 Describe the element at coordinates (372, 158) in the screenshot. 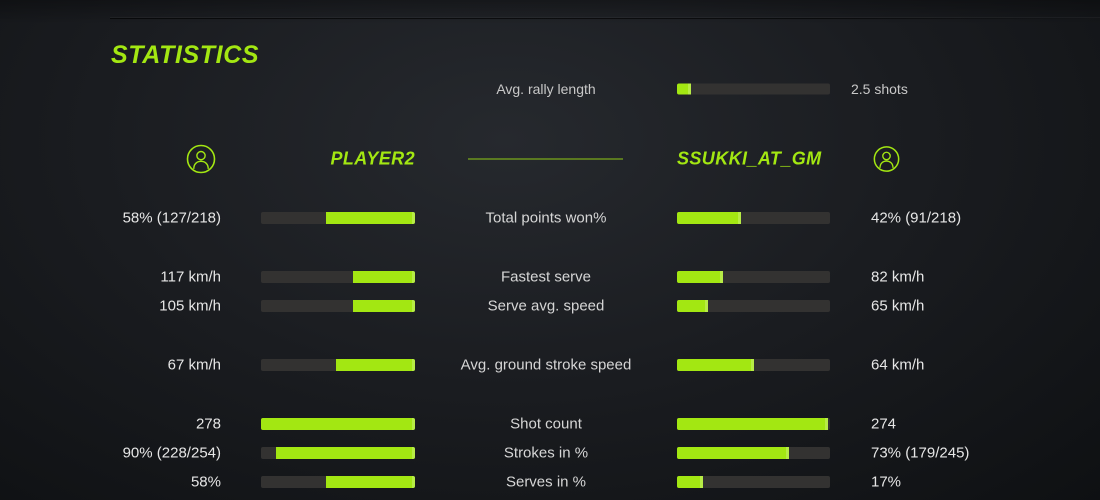

I see `player-left-name: PLAYER2` at that location.